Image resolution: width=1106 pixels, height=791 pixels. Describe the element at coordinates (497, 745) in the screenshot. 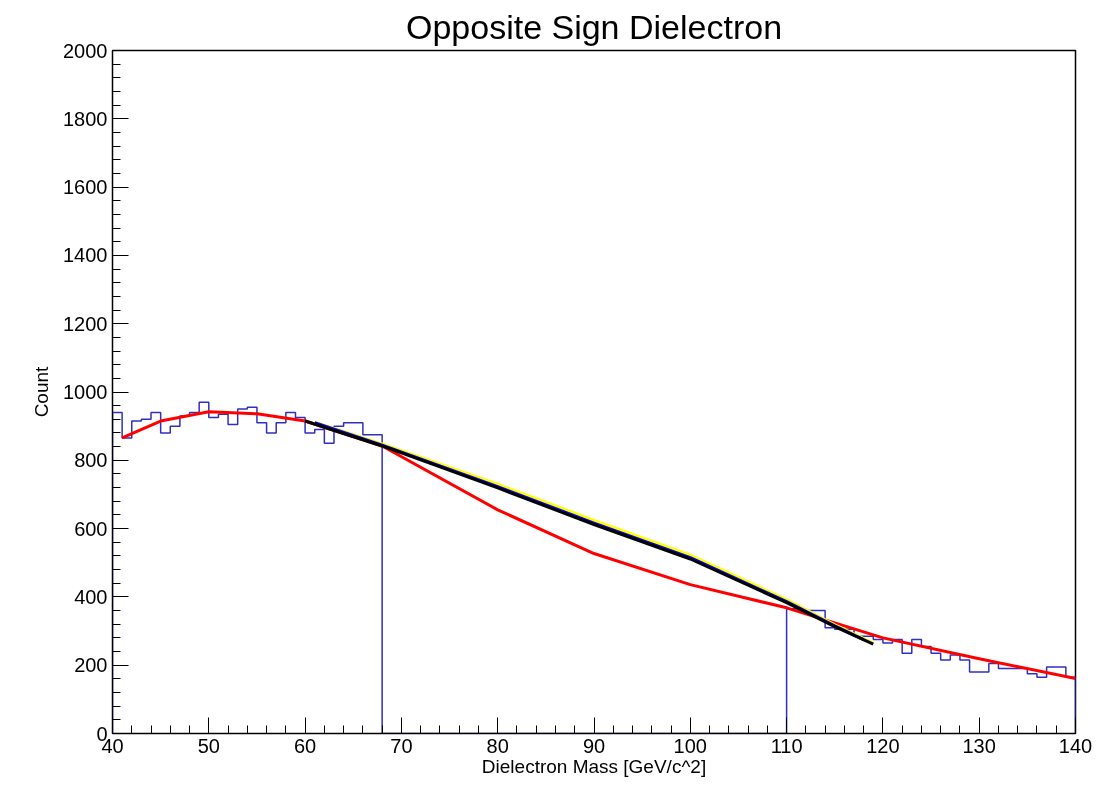

I see `x-tick-label: 80` at that location.